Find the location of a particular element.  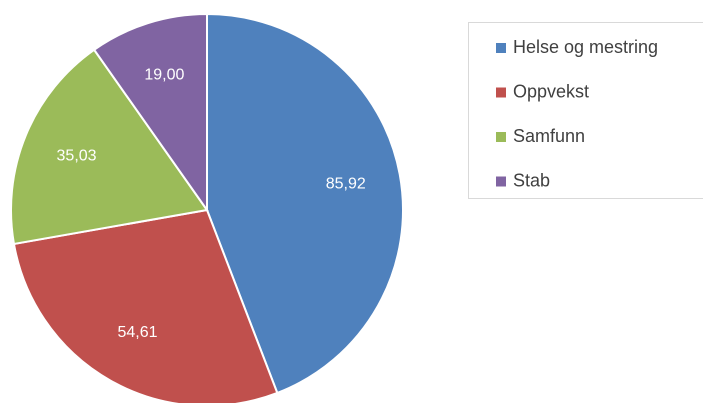

legend-label: Stab is located at coordinates (531, 180).